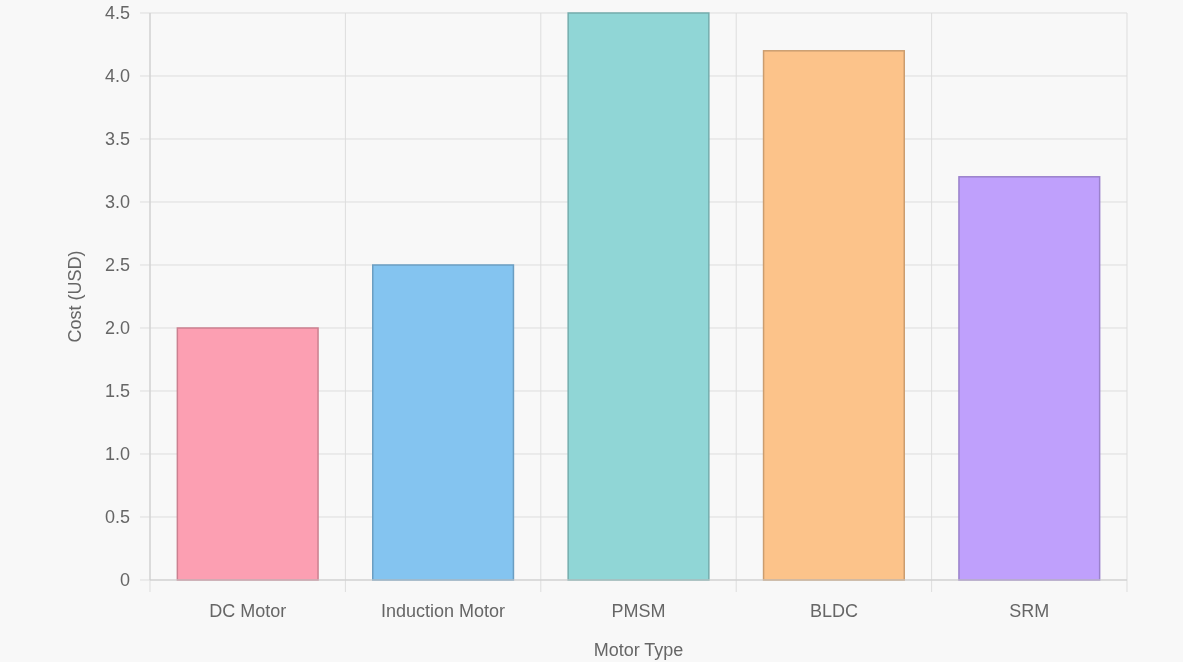 The width and height of the screenshot is (1183, 662). Describe the element at coordinates (117, 391) in the screenshot. I see `y-tick-label: 1.5` at that location.